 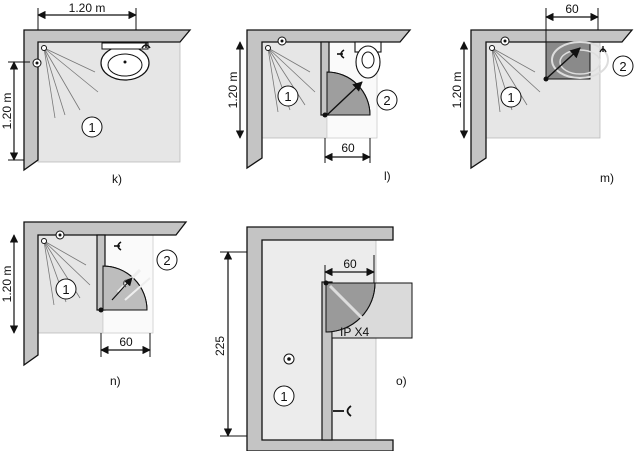 What do you see at coordinates (115, 381) in the screenshot?
I see `diagram-label: n)` at bounding box center [115, 381].